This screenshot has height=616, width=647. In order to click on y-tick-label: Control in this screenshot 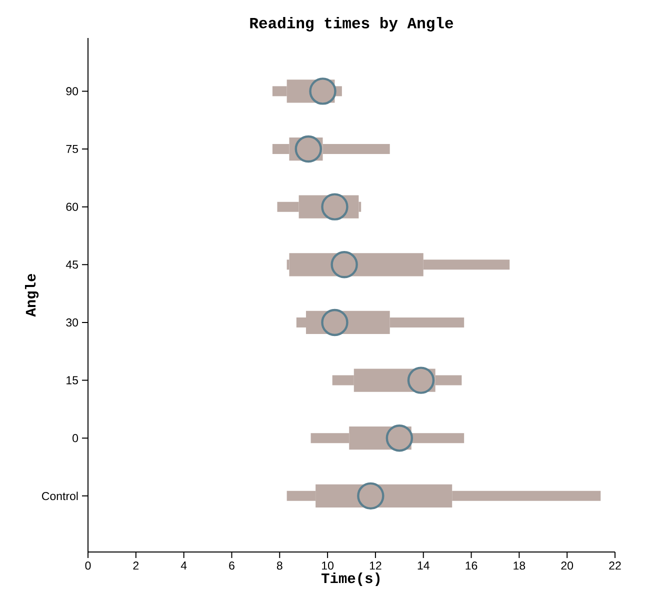, I will do `click(60, 496)`.